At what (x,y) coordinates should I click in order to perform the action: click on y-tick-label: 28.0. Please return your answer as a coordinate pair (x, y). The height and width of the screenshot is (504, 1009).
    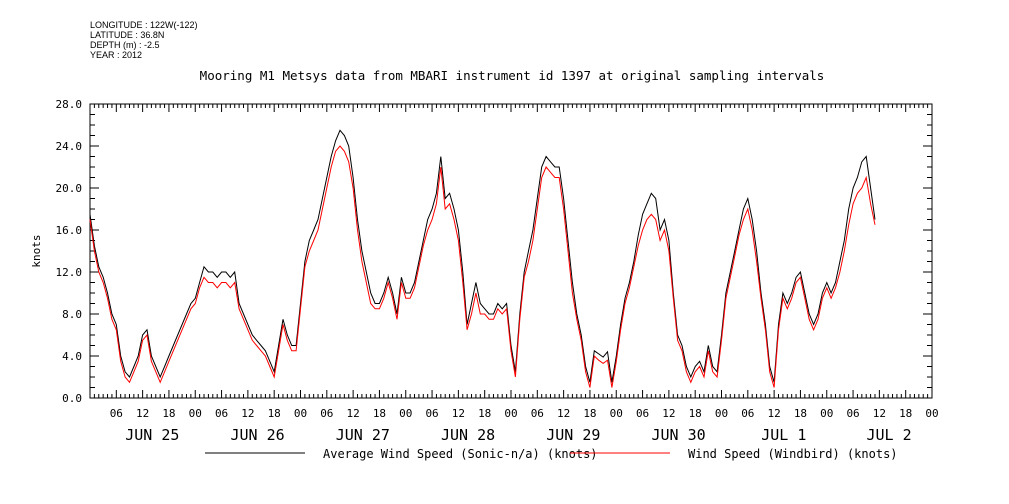
    Looking at the image, I should click on (69, 104).